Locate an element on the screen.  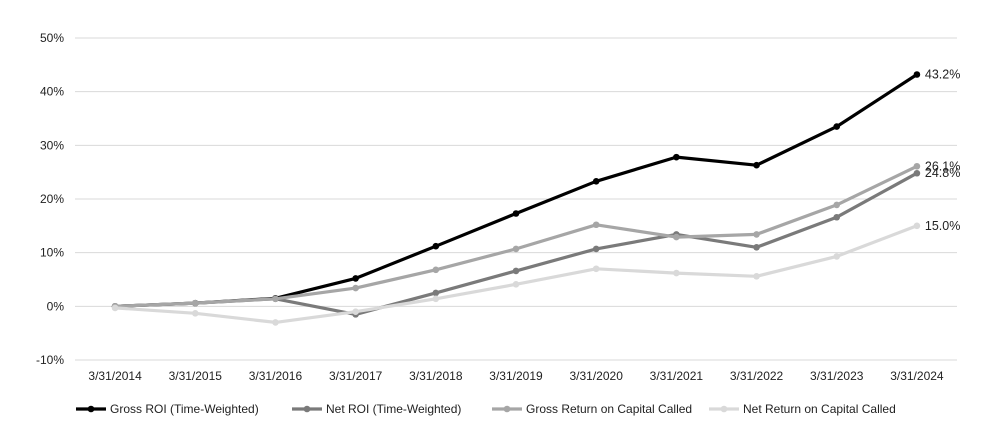
data-label: 24.8% is located at coordinates (942, 173).